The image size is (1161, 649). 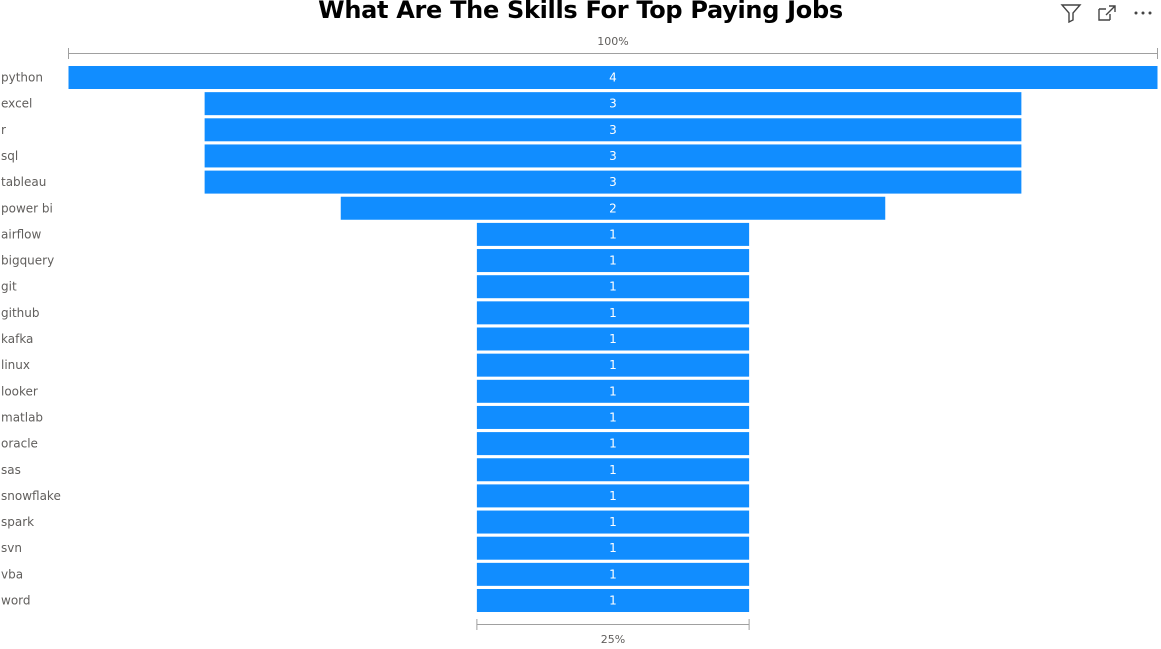 What do you see at coordinates (375, 365) in the screenshot?
I see `funnel-row: linux 1` at bounding box center [375, 365].